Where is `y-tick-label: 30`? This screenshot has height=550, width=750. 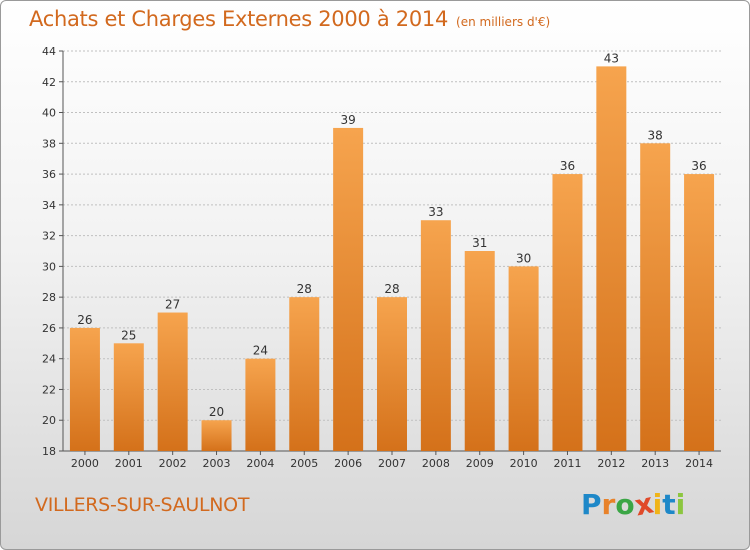 y-tick-label: 30 is located at coordinates (49, 266).